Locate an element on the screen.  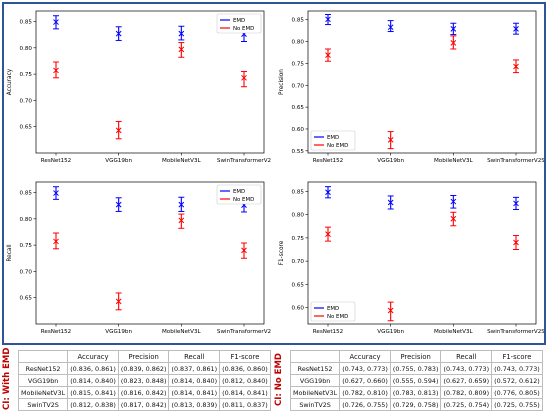
legend-label: EMD is located at coordinates (333, 309).